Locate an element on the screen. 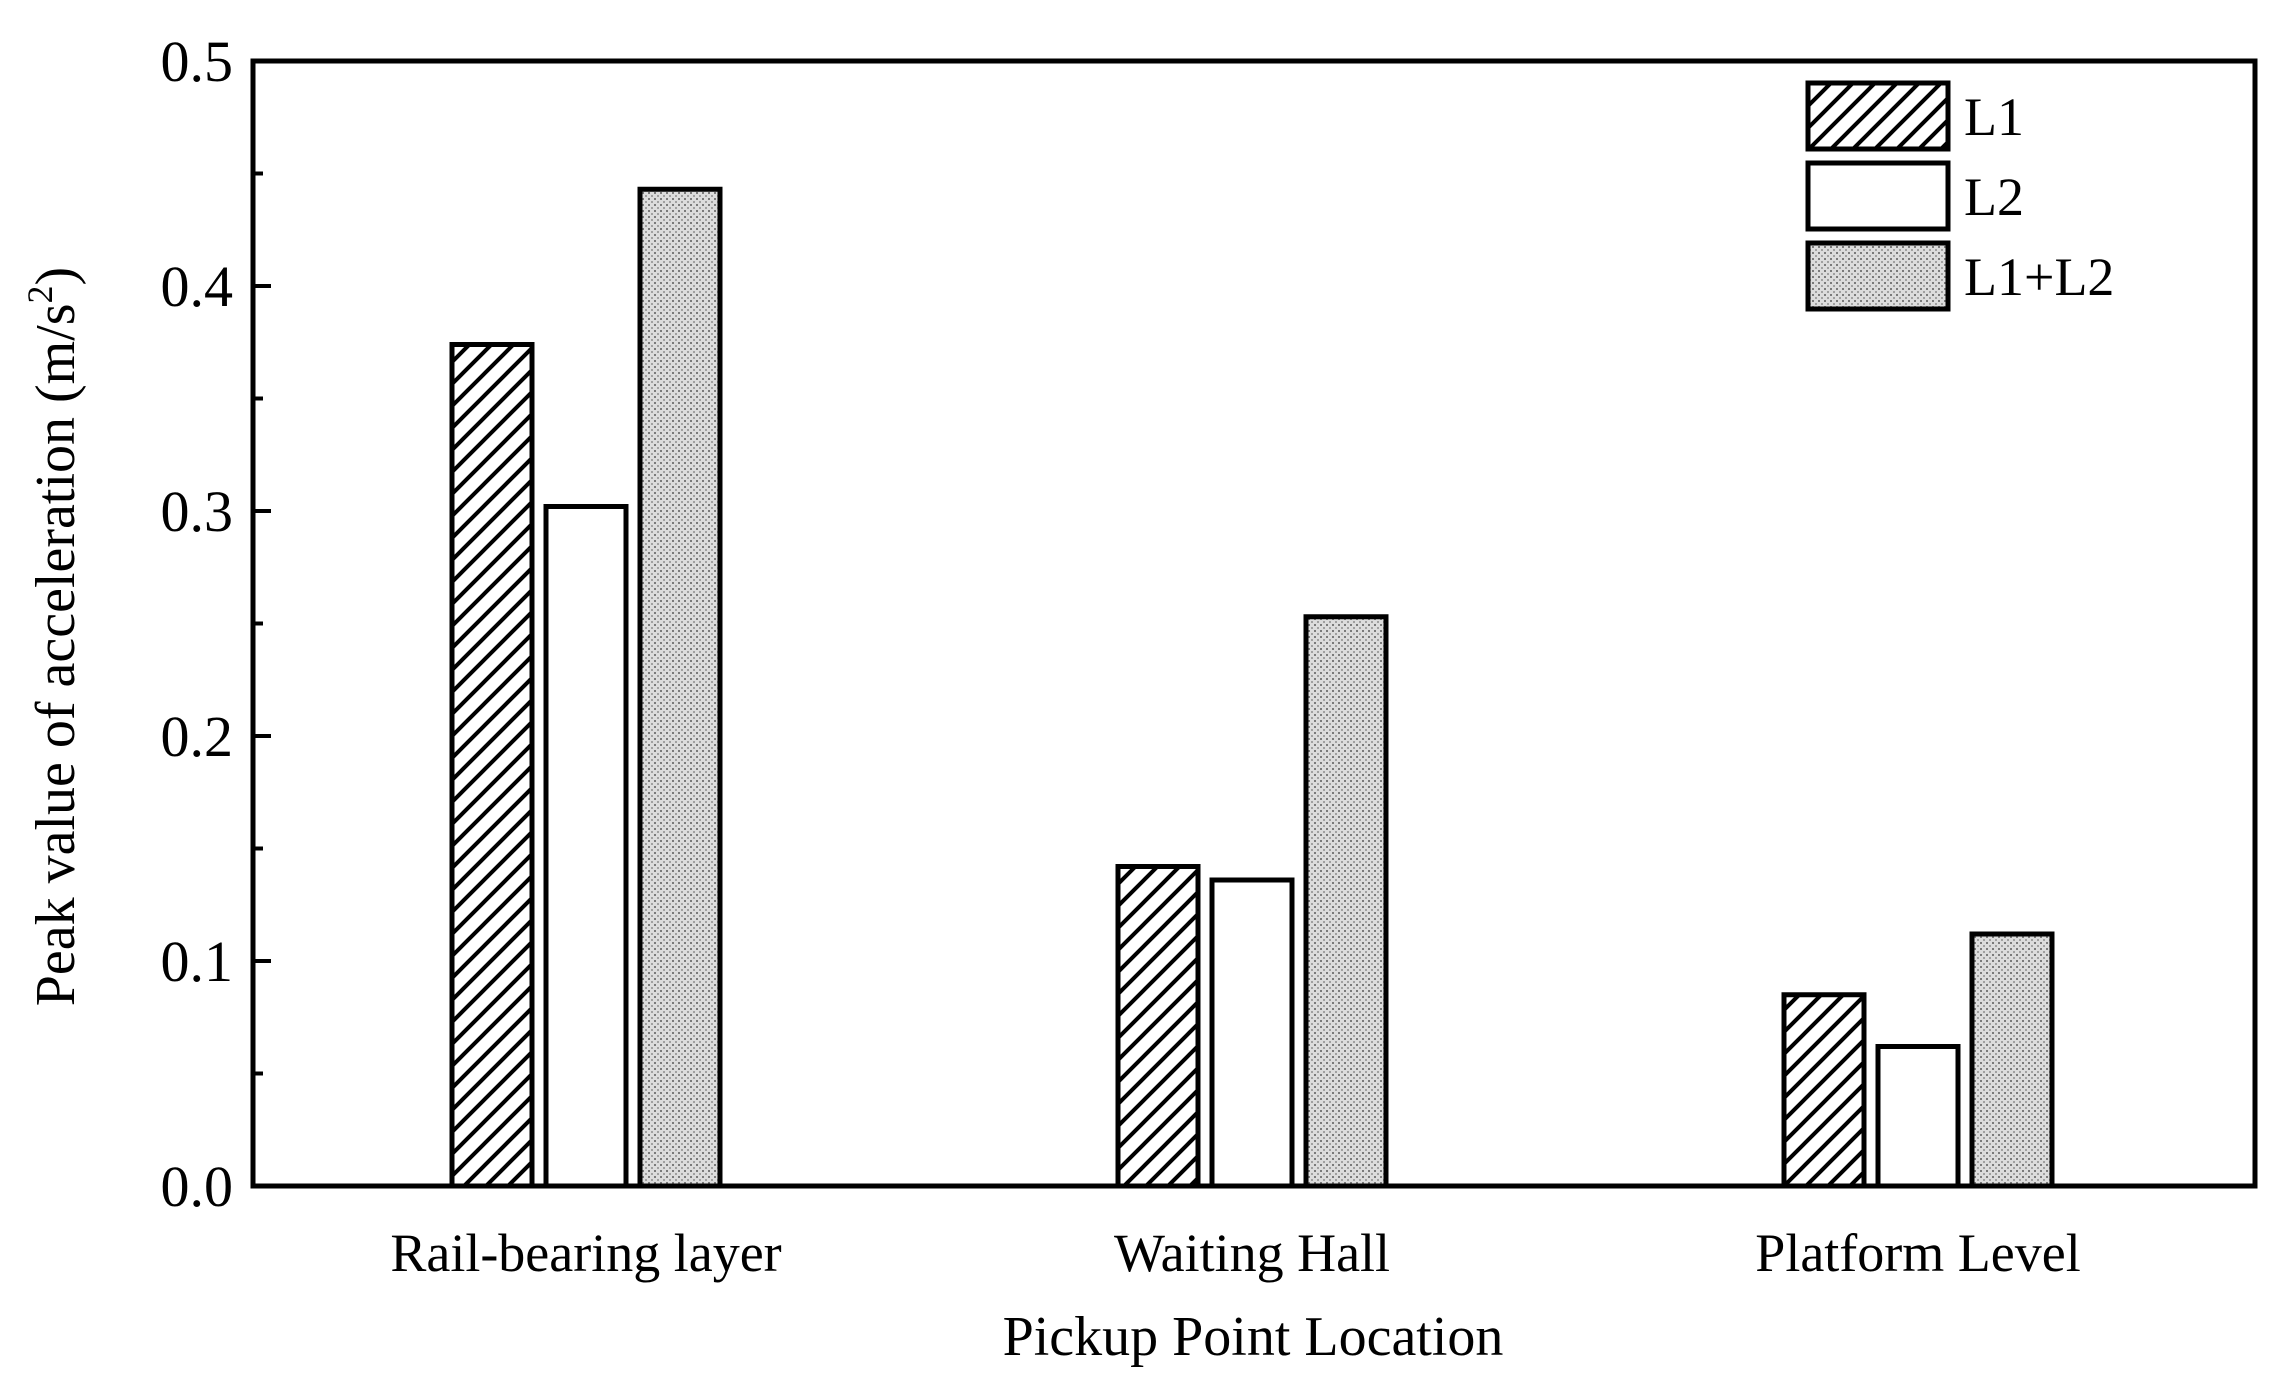 Image resolution: width=2279 pixels, height=1392 pixels. y-axis-title-main: Peak value of acceleration (m/s is located at coordinates (56, 654).